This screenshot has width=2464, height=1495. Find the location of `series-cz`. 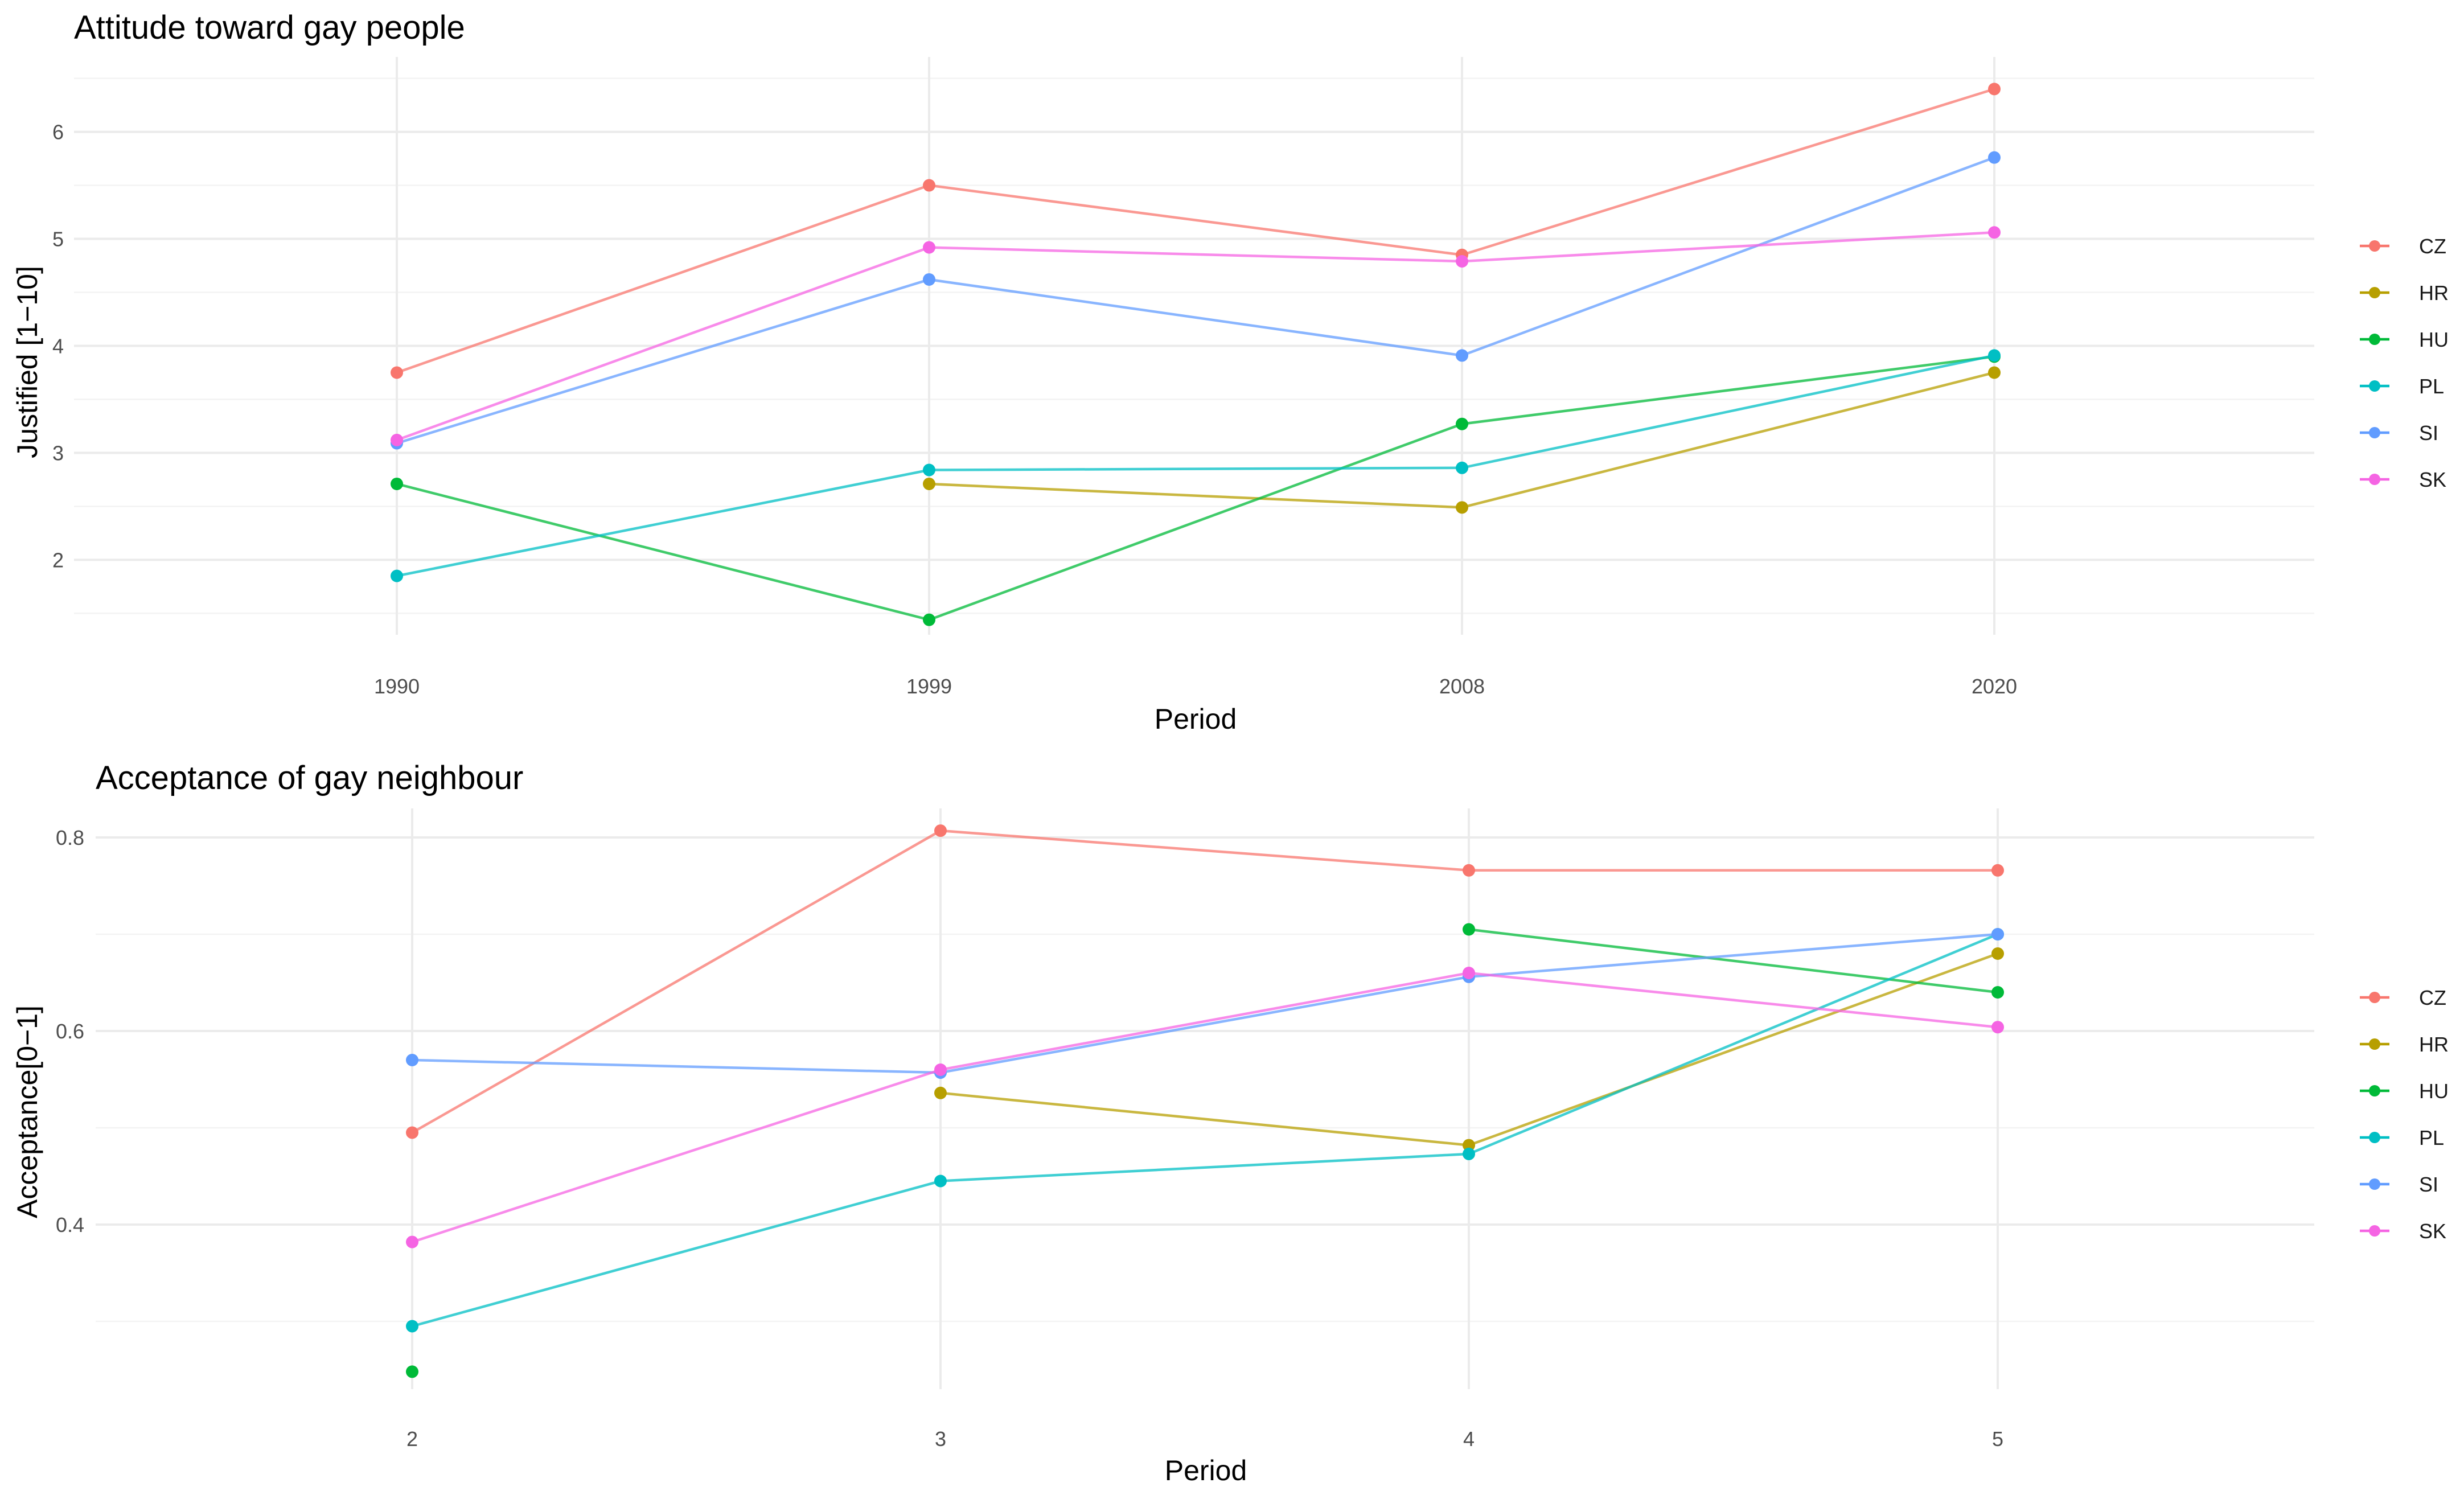

series-cz is located at coordinates (1196, 231).